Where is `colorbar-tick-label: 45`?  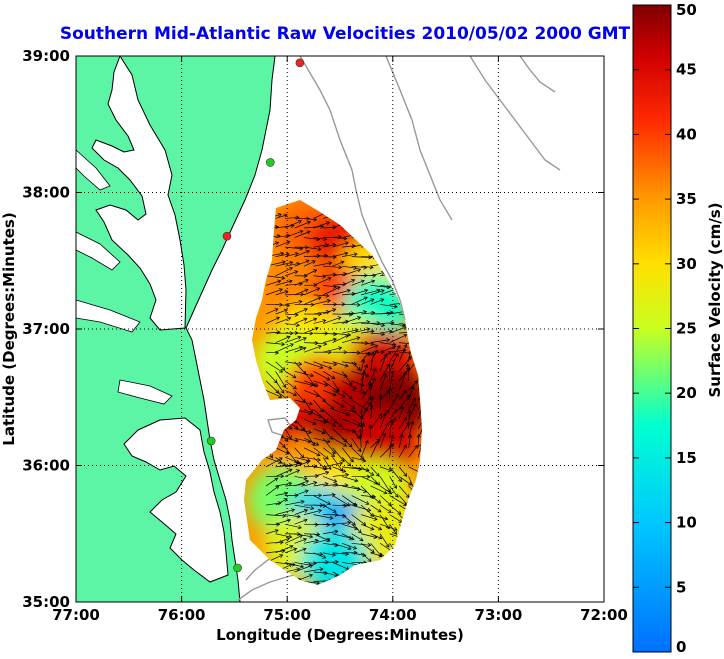
colorbar-tick-label: 45 is located at coordinates (686, 70).